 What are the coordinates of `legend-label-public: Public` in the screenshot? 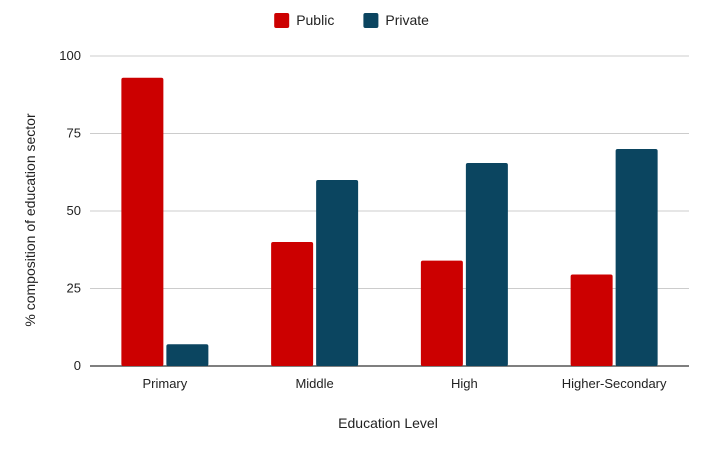 It's located at (315, 20).